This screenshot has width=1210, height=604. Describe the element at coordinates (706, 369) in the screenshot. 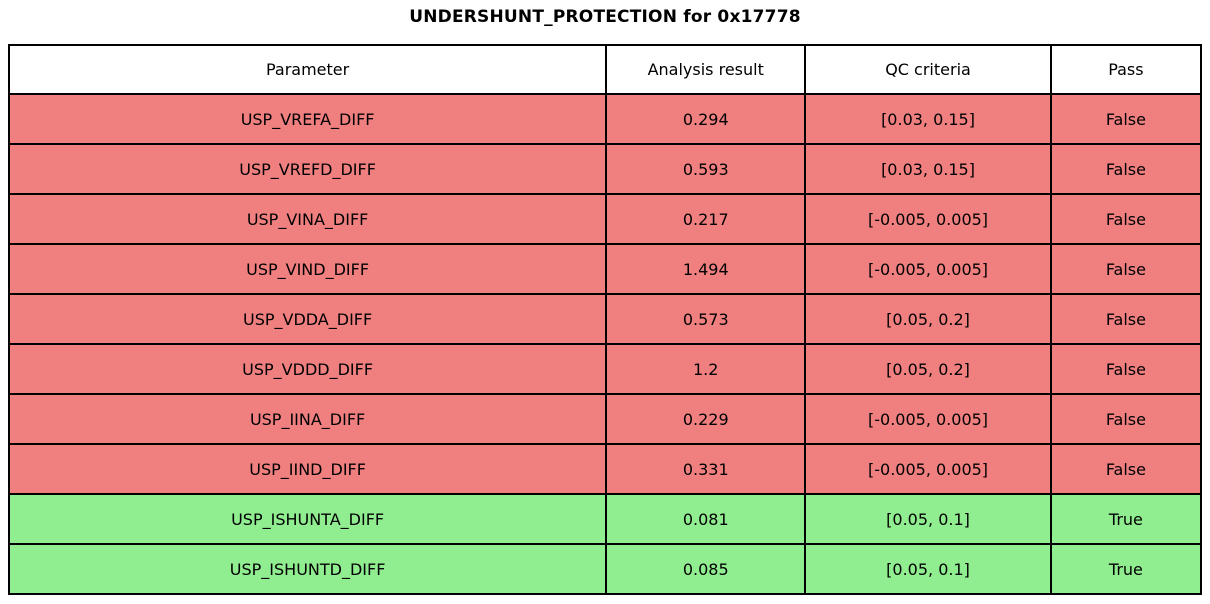

I see `cell-analysis-result: 1.2` at that location.